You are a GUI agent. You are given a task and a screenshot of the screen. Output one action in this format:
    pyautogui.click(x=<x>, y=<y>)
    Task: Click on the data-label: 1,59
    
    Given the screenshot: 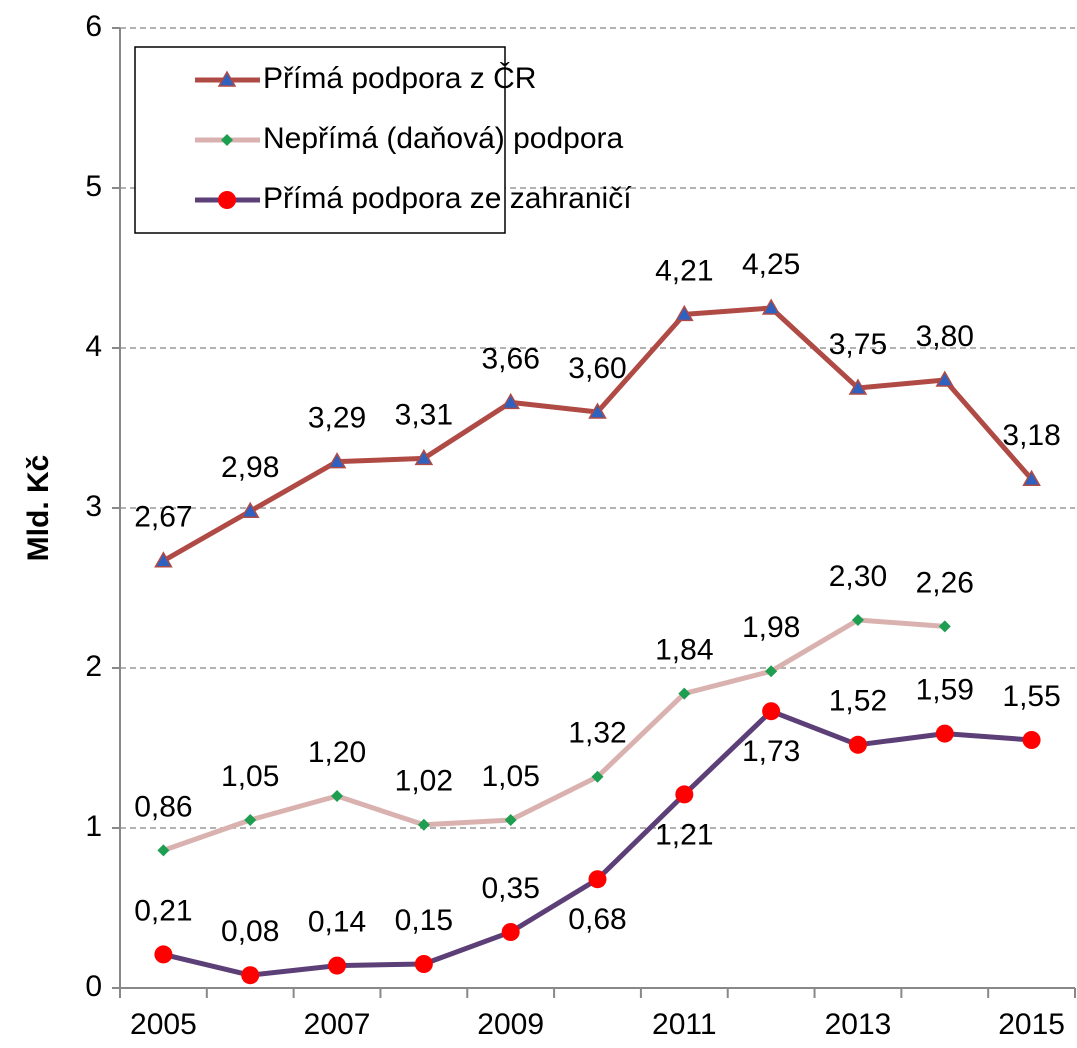 What is the action you would take?
    pyautogui.click(x=945, y=690)
    